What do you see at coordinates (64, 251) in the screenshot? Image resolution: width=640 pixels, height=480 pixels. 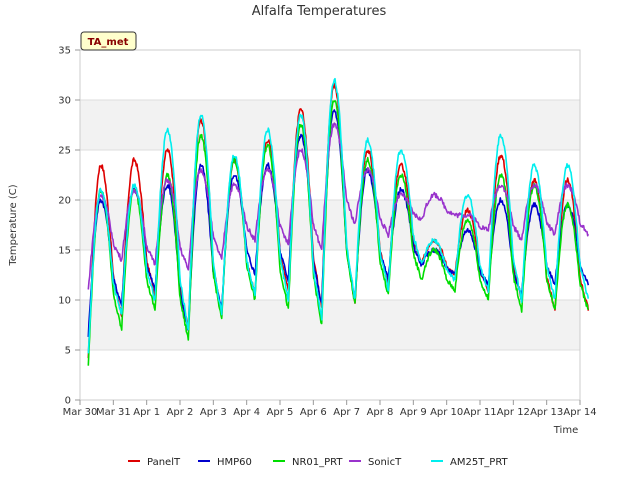 I see `y-tick-label: 15` at bounding box center [64, 251].